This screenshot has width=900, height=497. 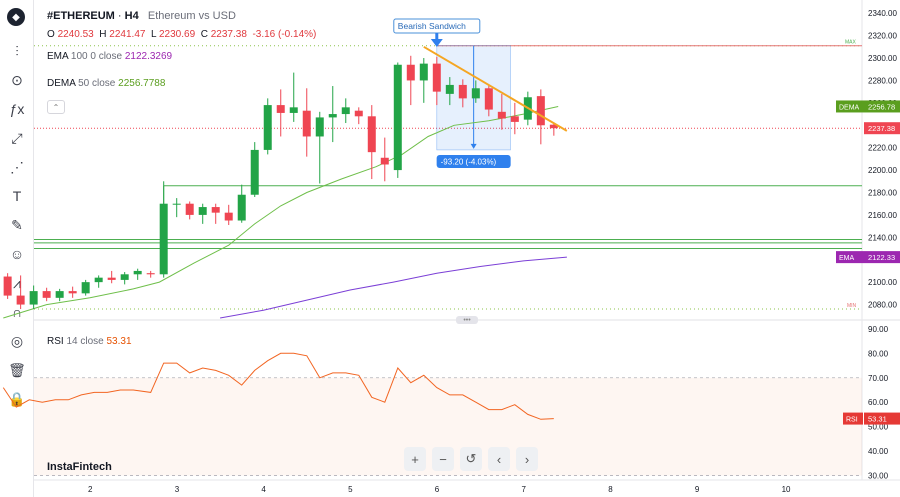 What do you see at coordinates (852, 306) in the screenshot?
I see `min-label: MIN` at bounding box center [852, 306].